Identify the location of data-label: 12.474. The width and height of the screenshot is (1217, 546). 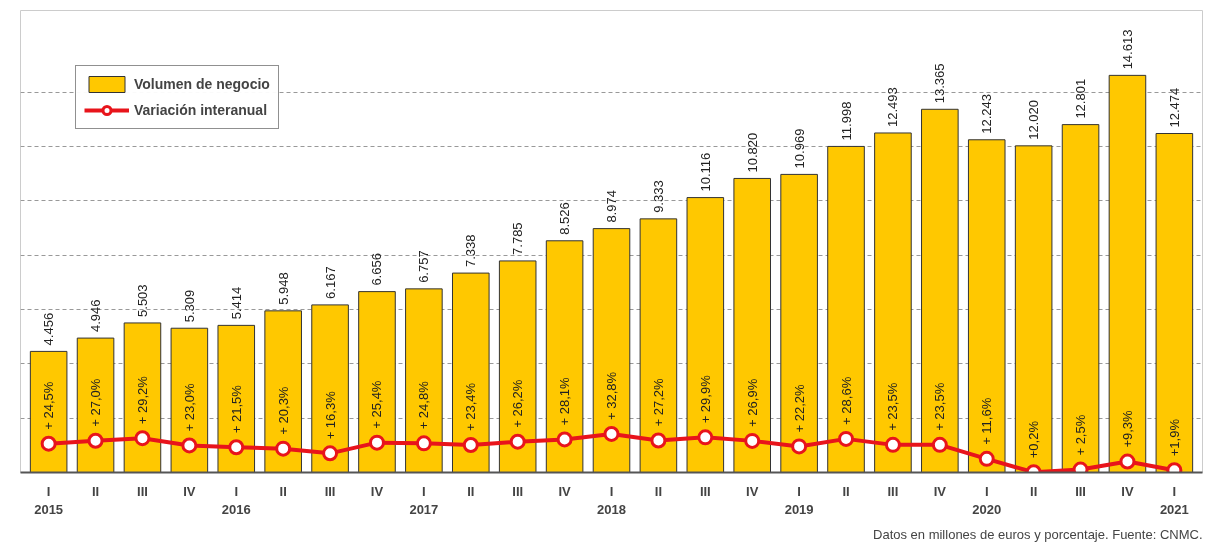
(1174, 107).